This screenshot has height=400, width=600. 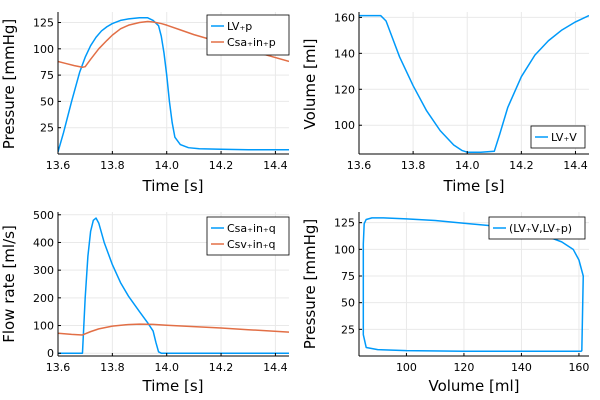 I want to click on y-tick-label: 140, so click(x=344, y=53).